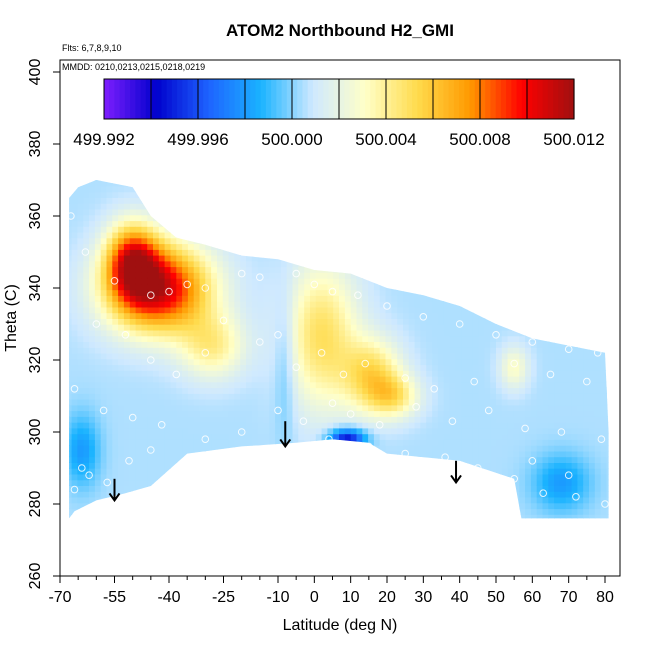 The image size is (650, 650). I want to click on colorbar-segment, so click(180, 99).